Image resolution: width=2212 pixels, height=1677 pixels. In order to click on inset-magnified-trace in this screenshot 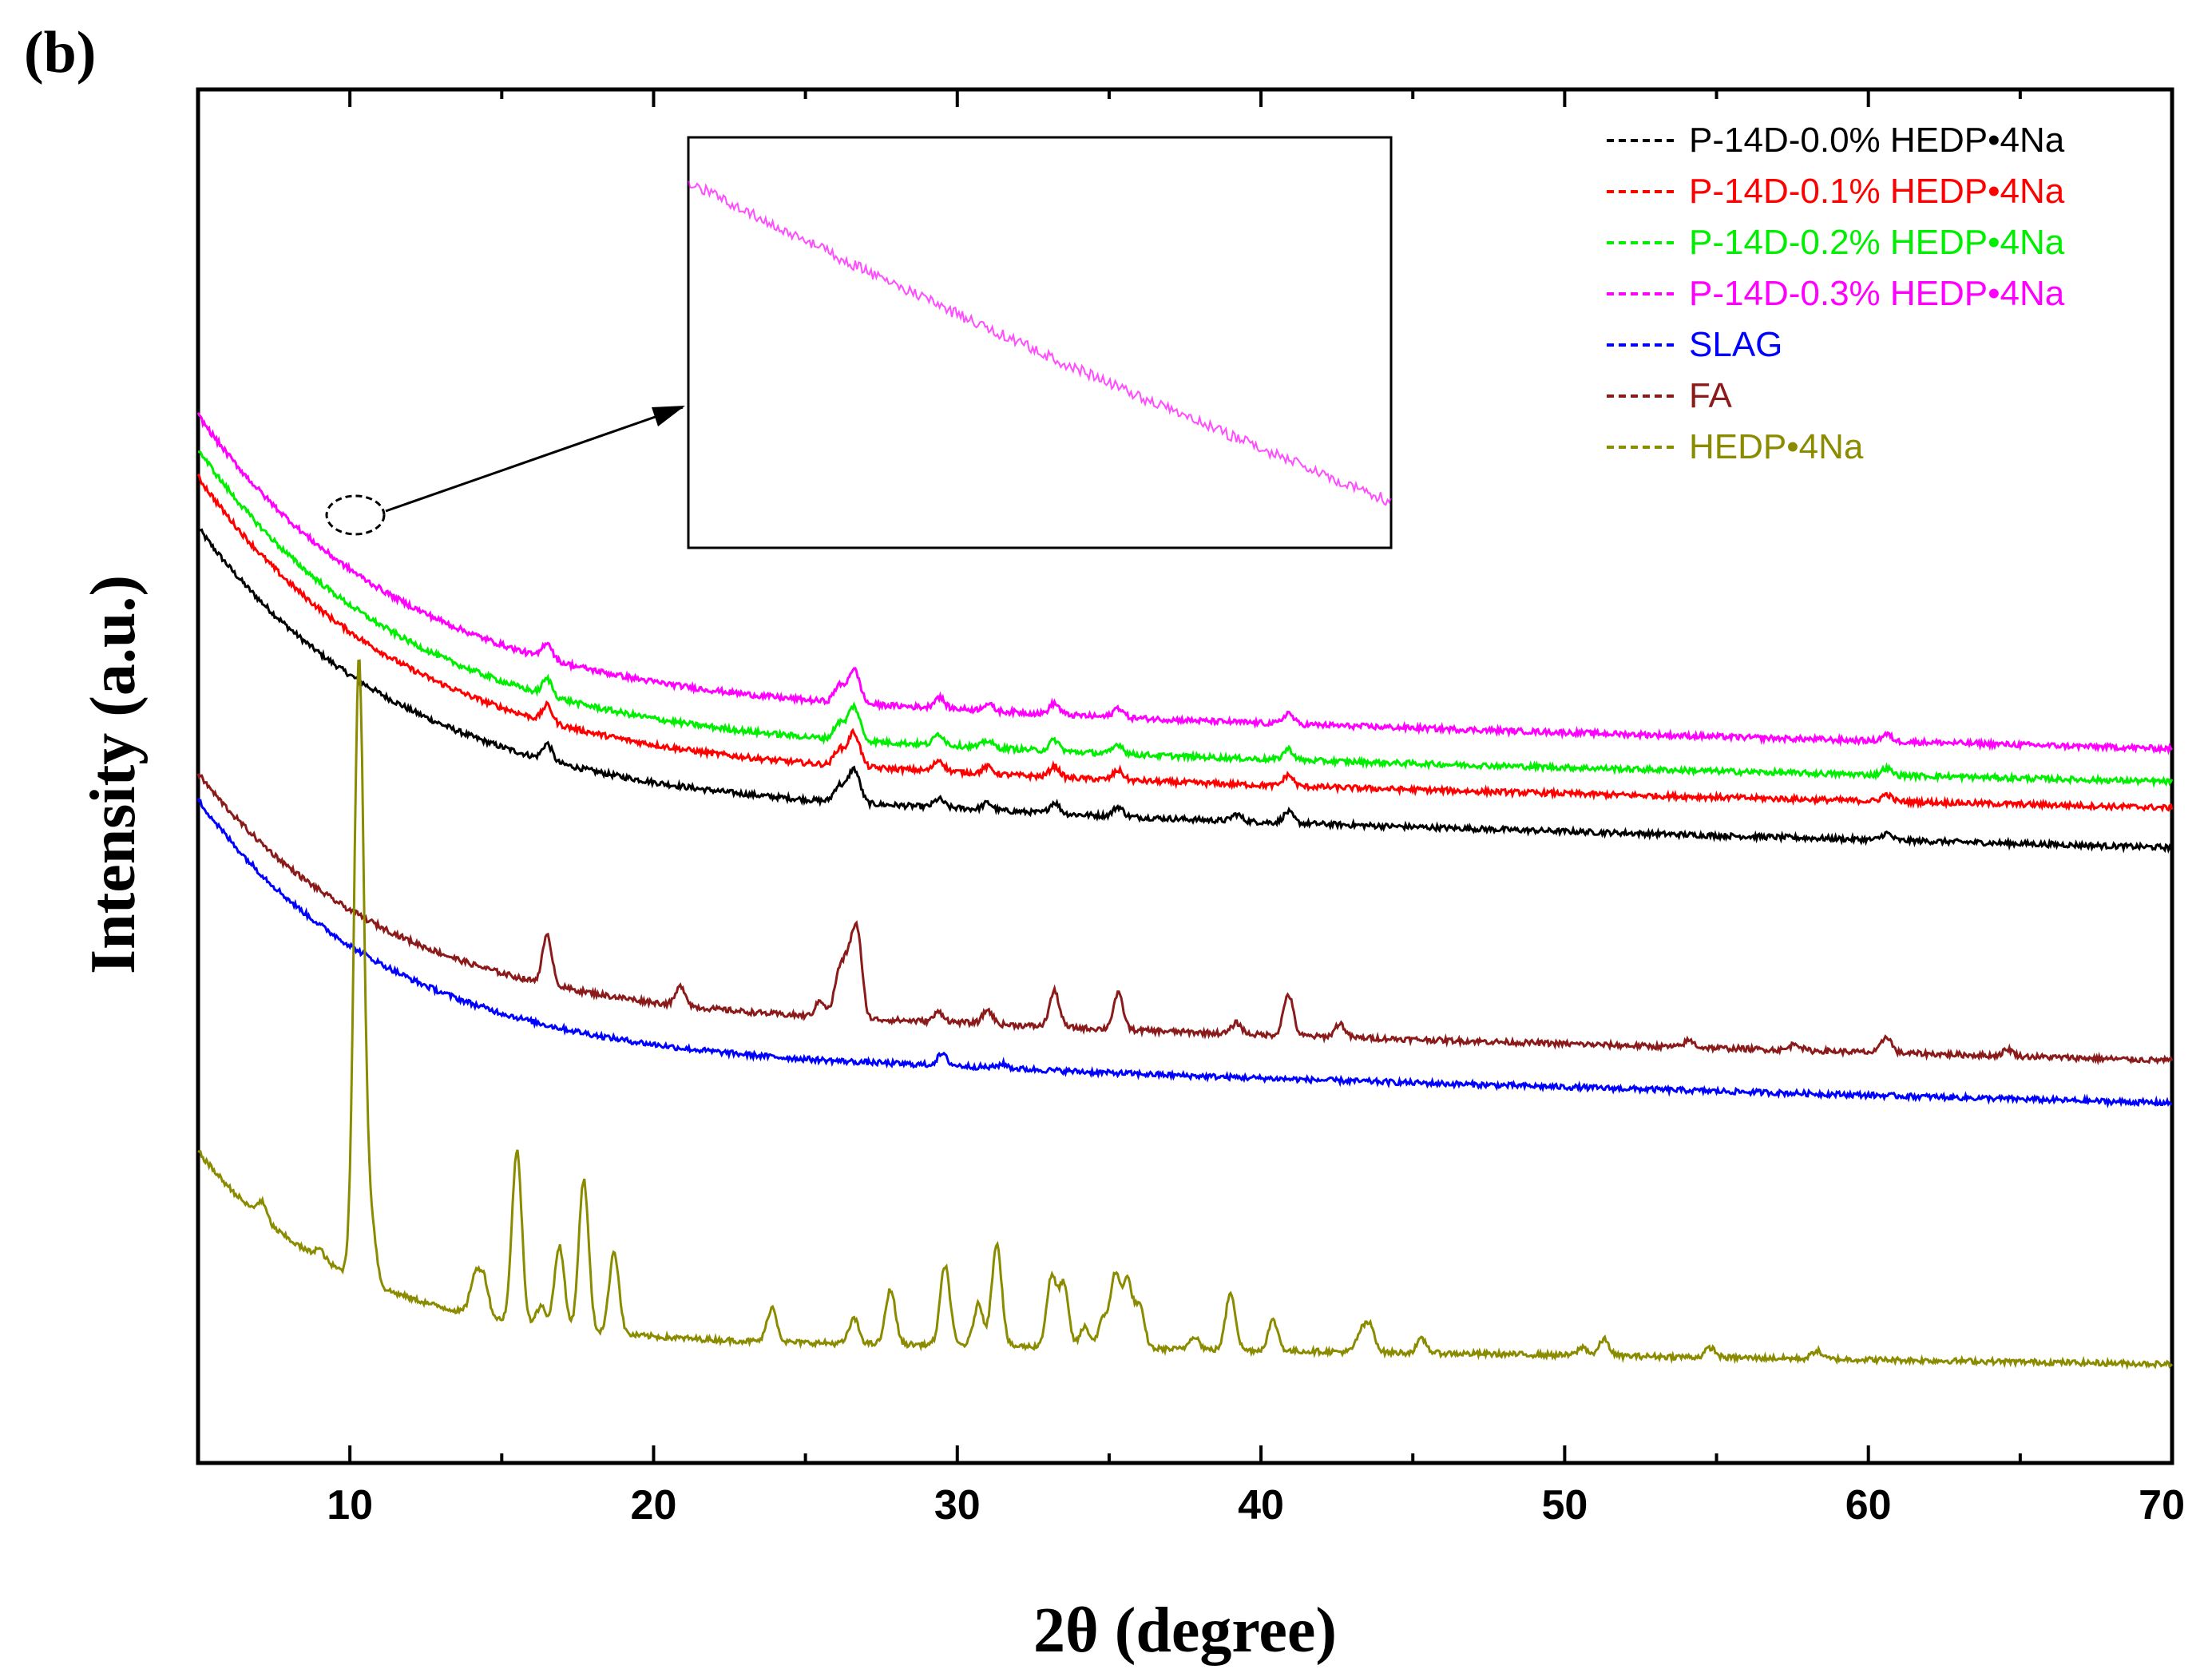, I will do `click(1040, 343)`.